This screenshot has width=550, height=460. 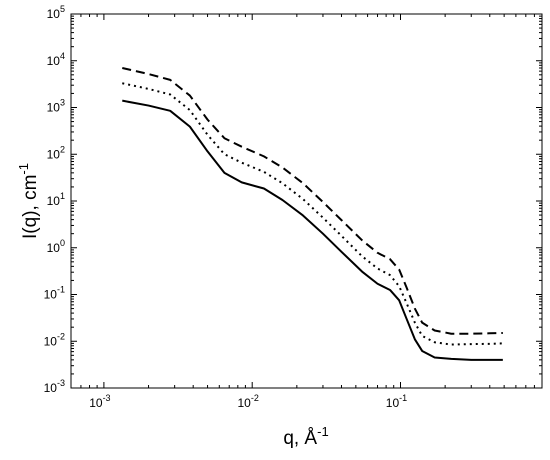 What do you see at coordinates (396, 401) in the screenshot?
I see `x-tick-label: 10⁻¹` at bounding box center [396, 401].